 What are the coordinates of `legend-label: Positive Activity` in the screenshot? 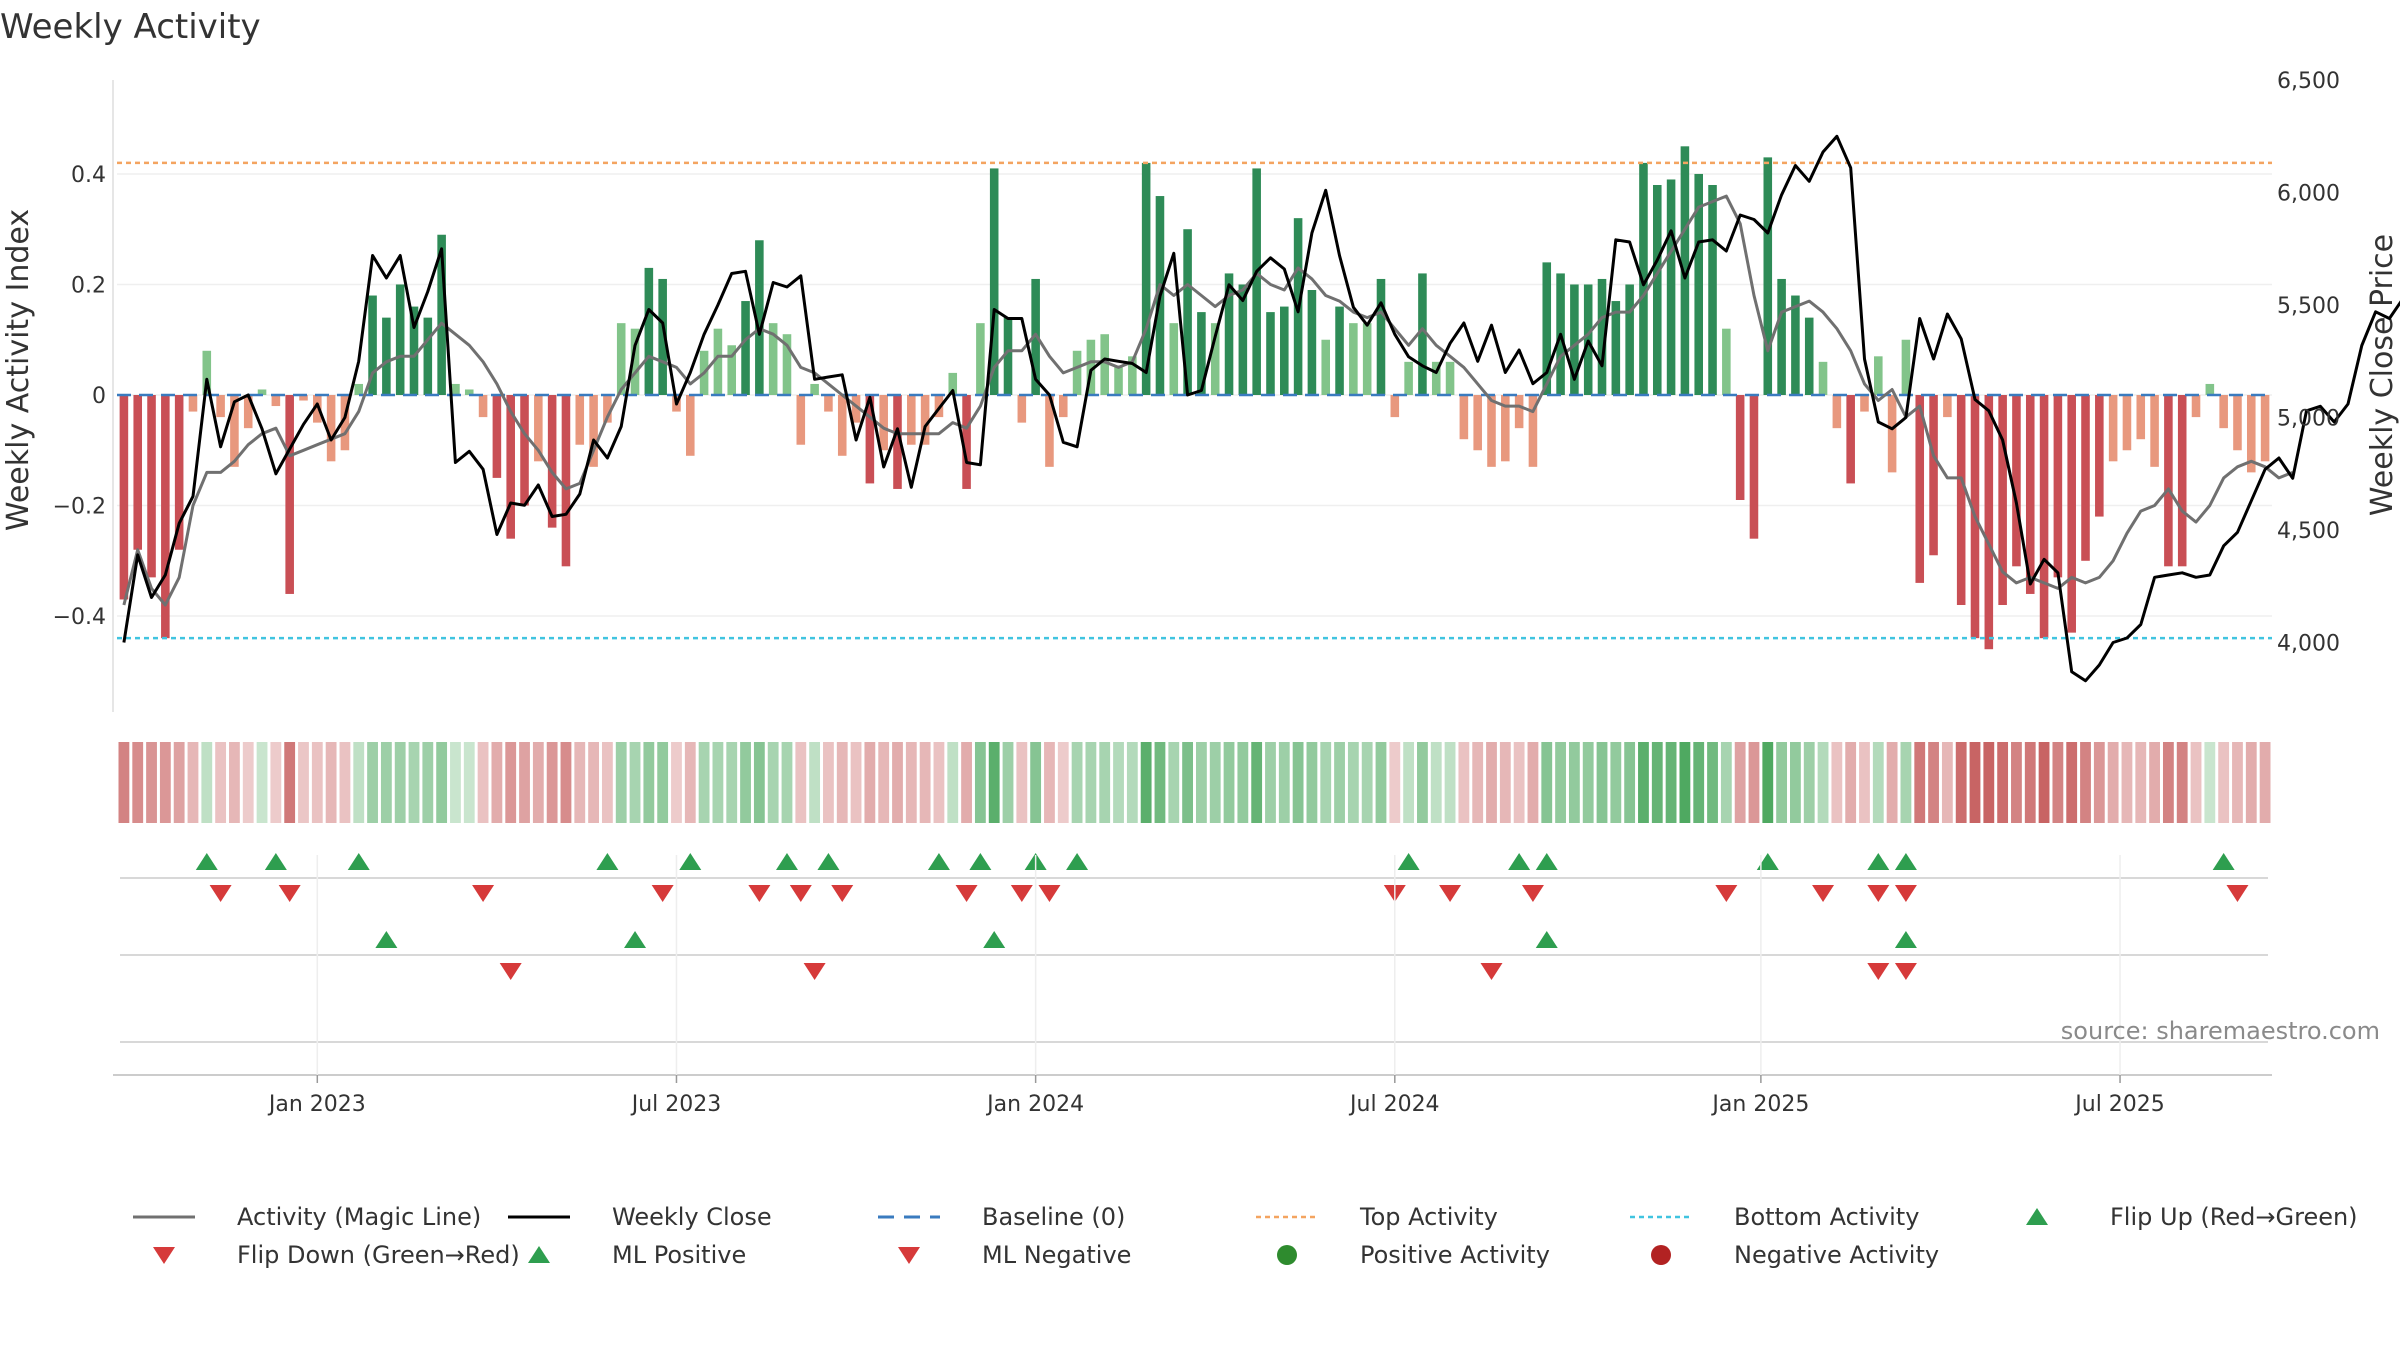 It's located at (1455, 1255).